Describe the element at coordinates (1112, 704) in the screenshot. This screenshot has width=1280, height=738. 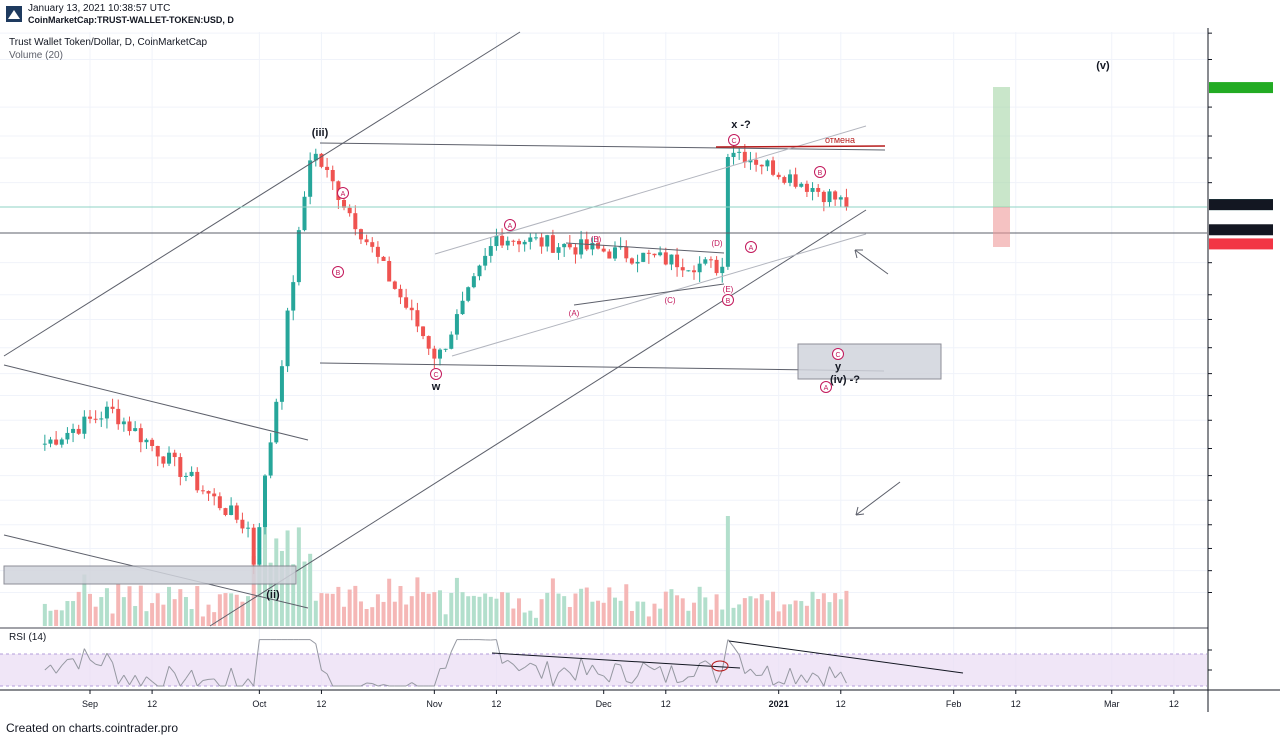
I see `time-tick-label: Mar` at that location.